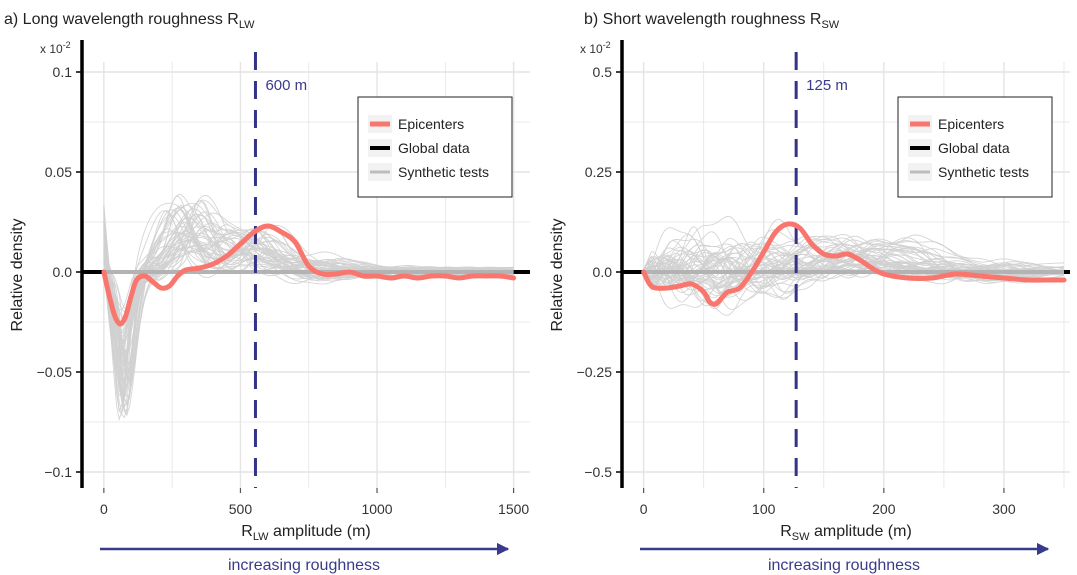 This screenshot has width=1077, height=575. What do you see at coordinates (261, 537) in the screenshot?
I see `x-axis-label-sub: LW` at bounding box center [261, 537].